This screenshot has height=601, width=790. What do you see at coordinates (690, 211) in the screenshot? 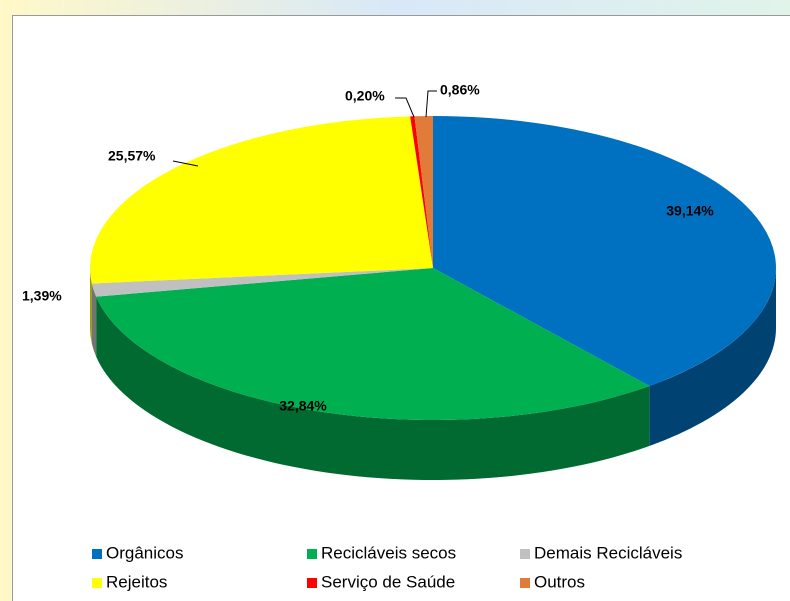
I see `value-label: 39,14%` at bounding box center [690, 211].